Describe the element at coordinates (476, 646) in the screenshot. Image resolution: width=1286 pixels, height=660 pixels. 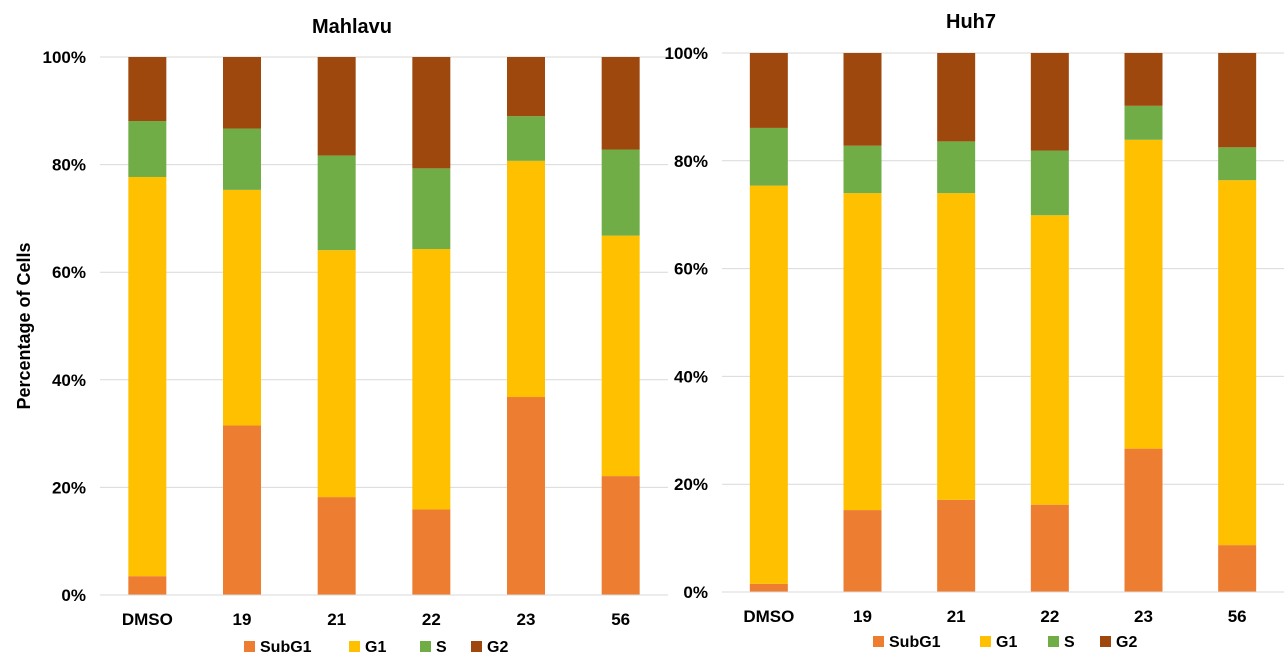
I see `chart-0-legend-swatch-G2` at that location.